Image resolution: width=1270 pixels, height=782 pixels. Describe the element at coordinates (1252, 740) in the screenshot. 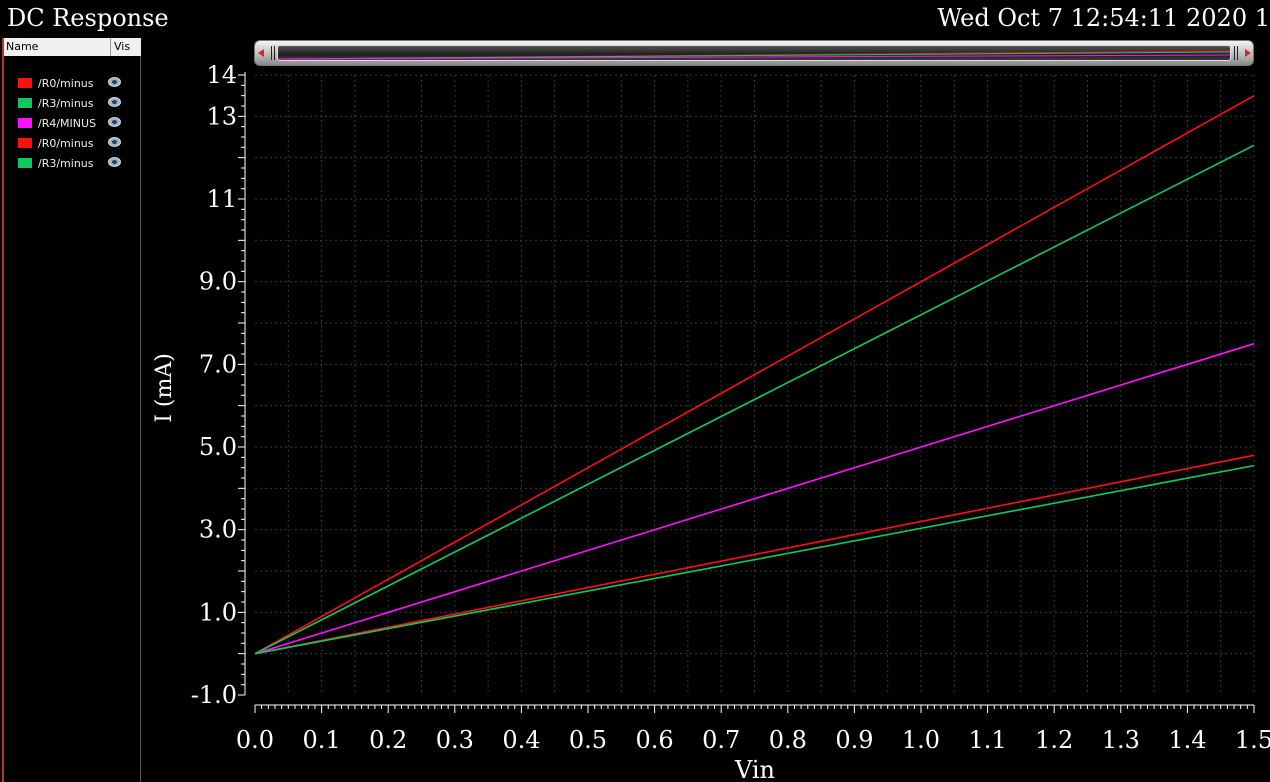

I see `x-tick-label: 1.5` at that location.